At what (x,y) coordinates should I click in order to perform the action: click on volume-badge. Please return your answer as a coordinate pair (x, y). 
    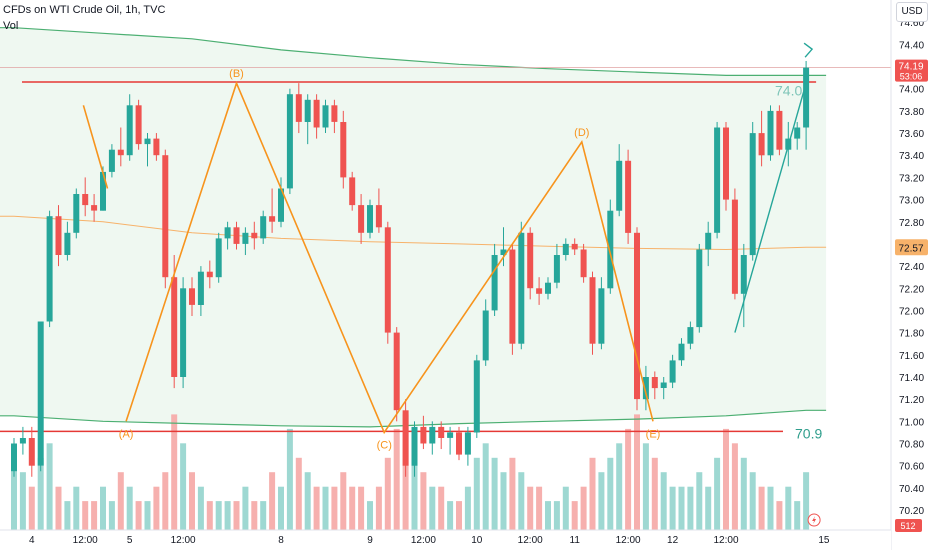
    Looking at the image, I should click on (908, 525).